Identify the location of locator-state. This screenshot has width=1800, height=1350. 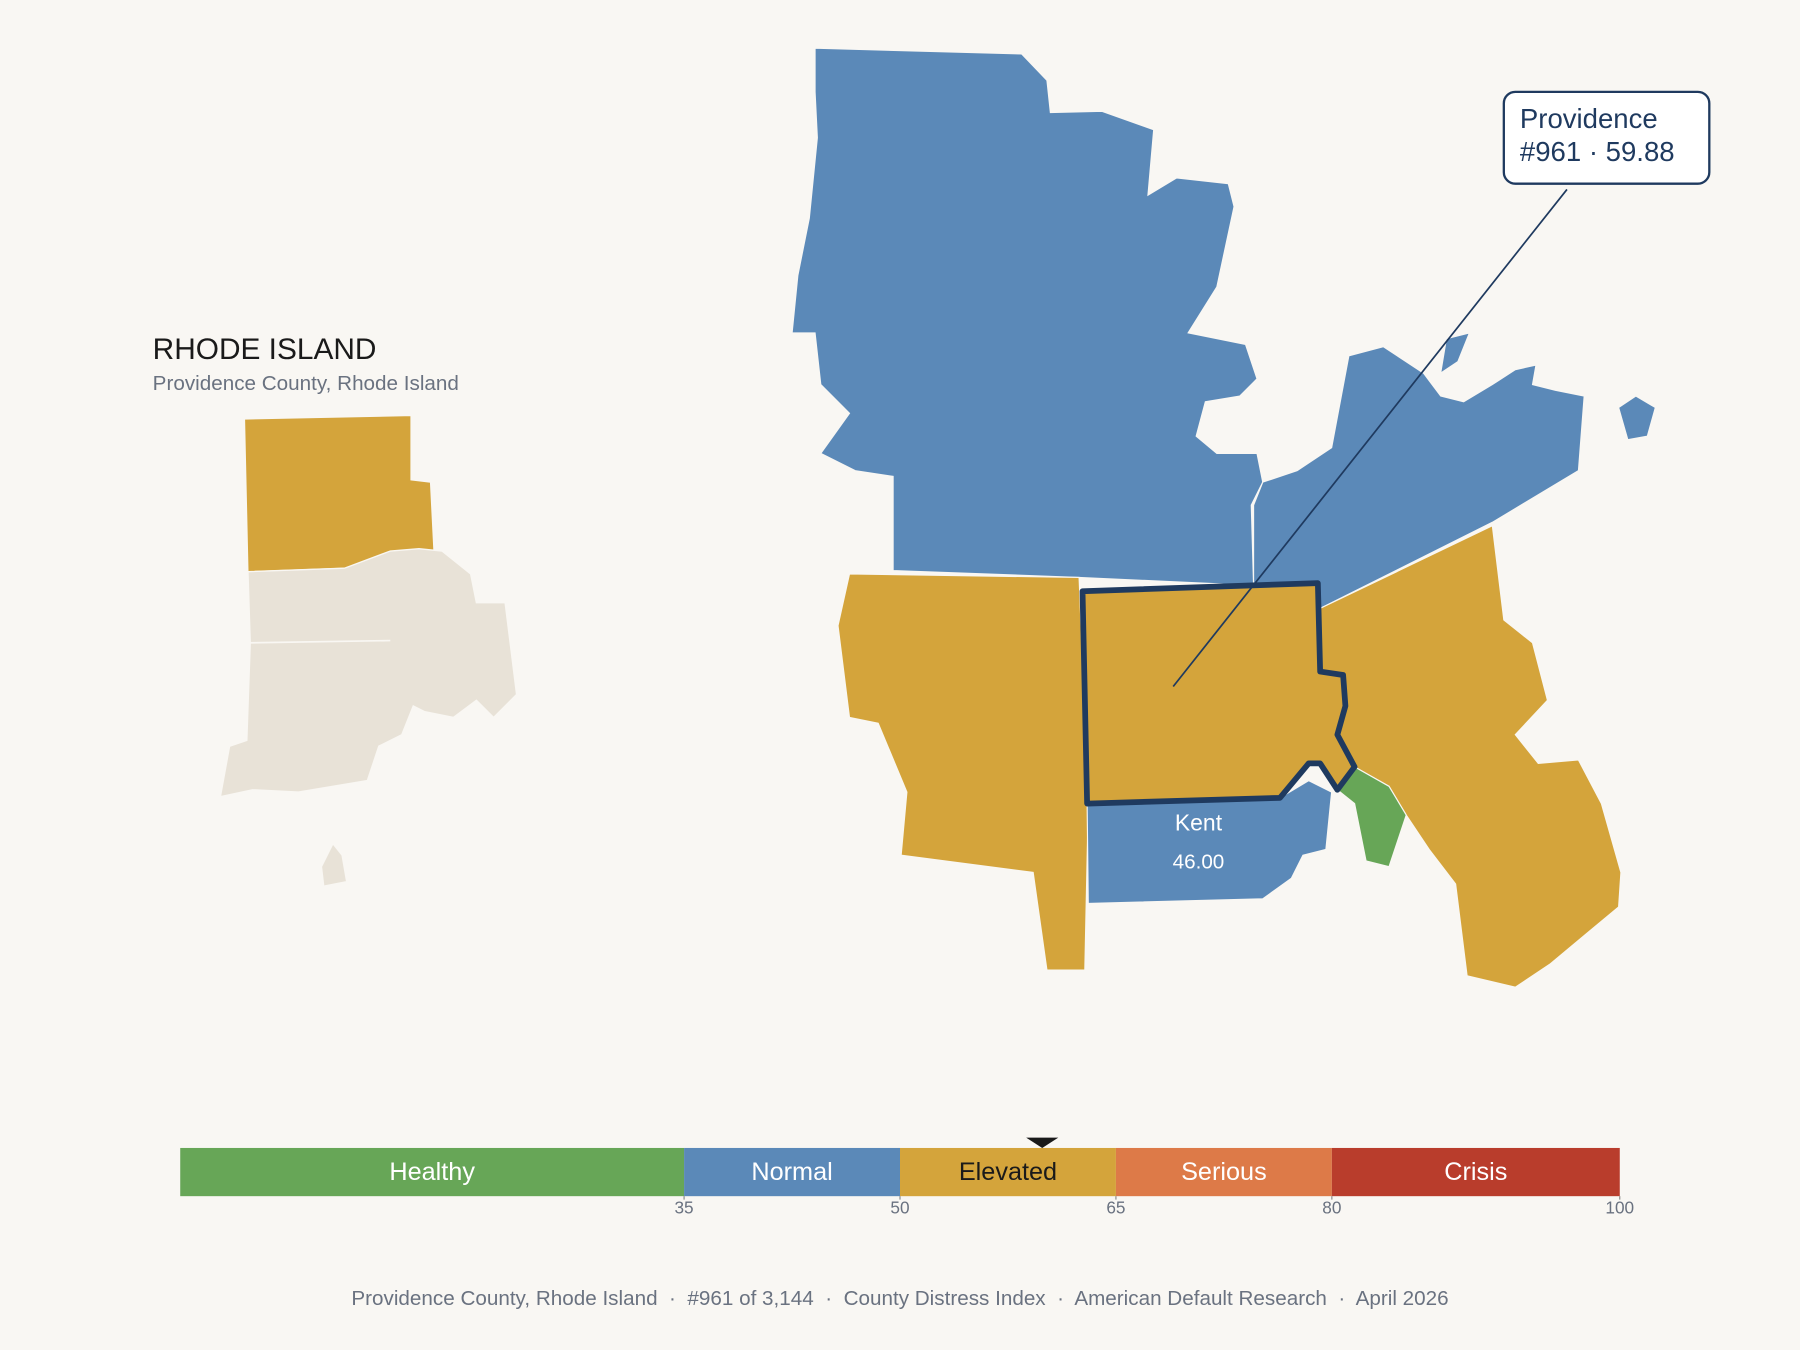
(368, 673).